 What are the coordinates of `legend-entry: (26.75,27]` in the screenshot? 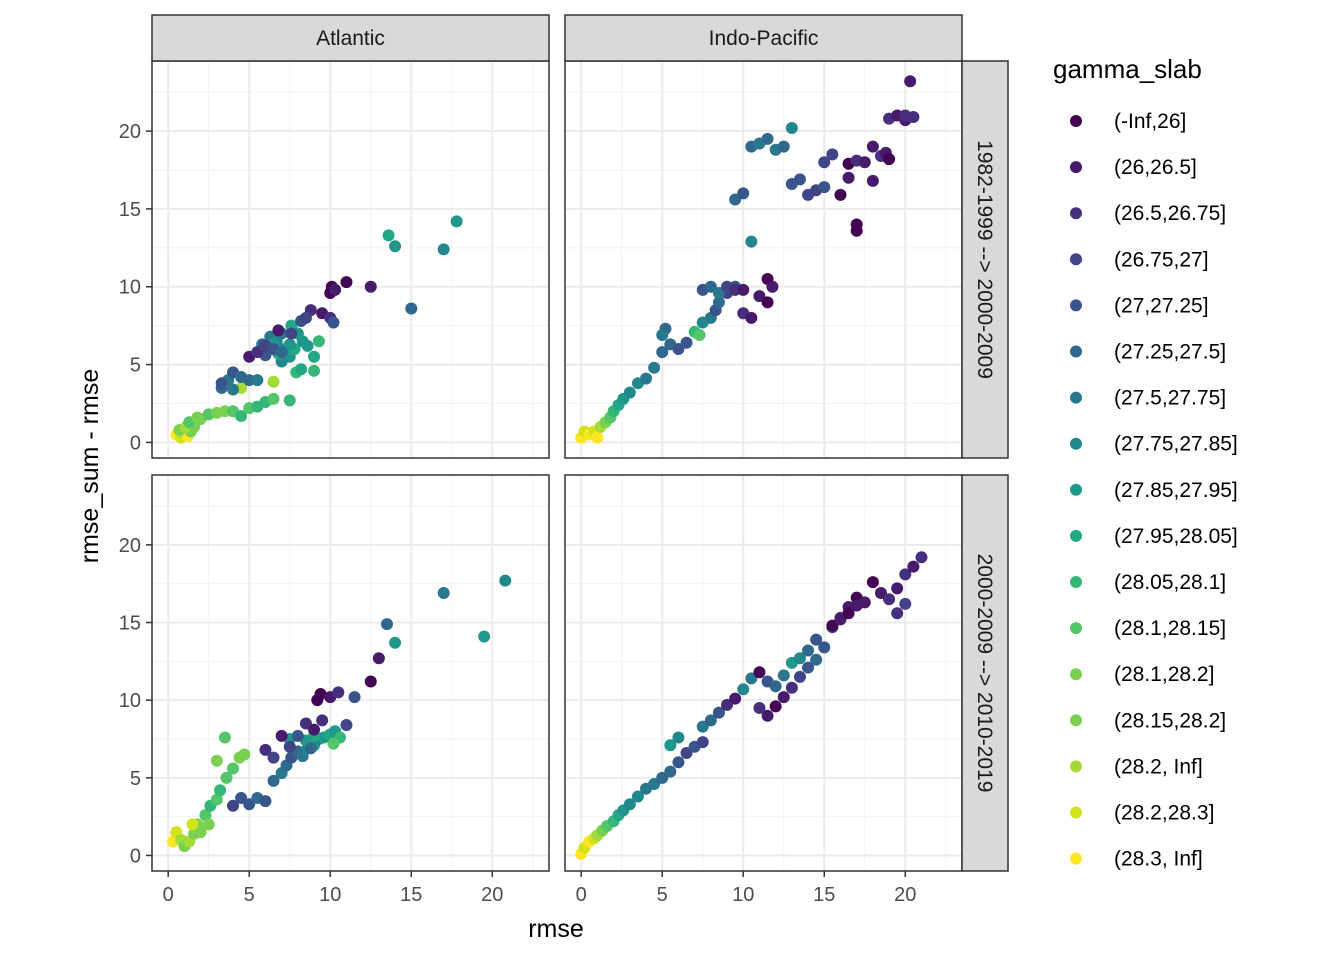 It's located at (1139, 259).